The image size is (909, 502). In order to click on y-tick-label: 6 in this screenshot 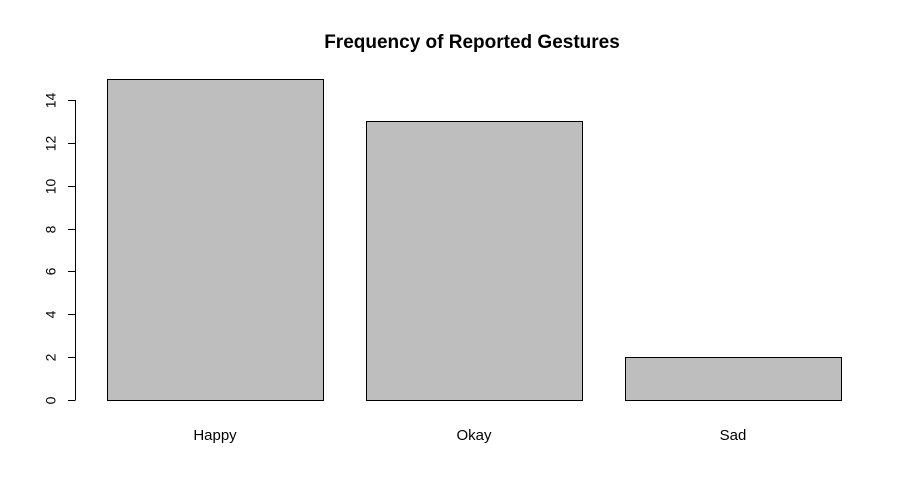, I will do `click(51, 271)`.